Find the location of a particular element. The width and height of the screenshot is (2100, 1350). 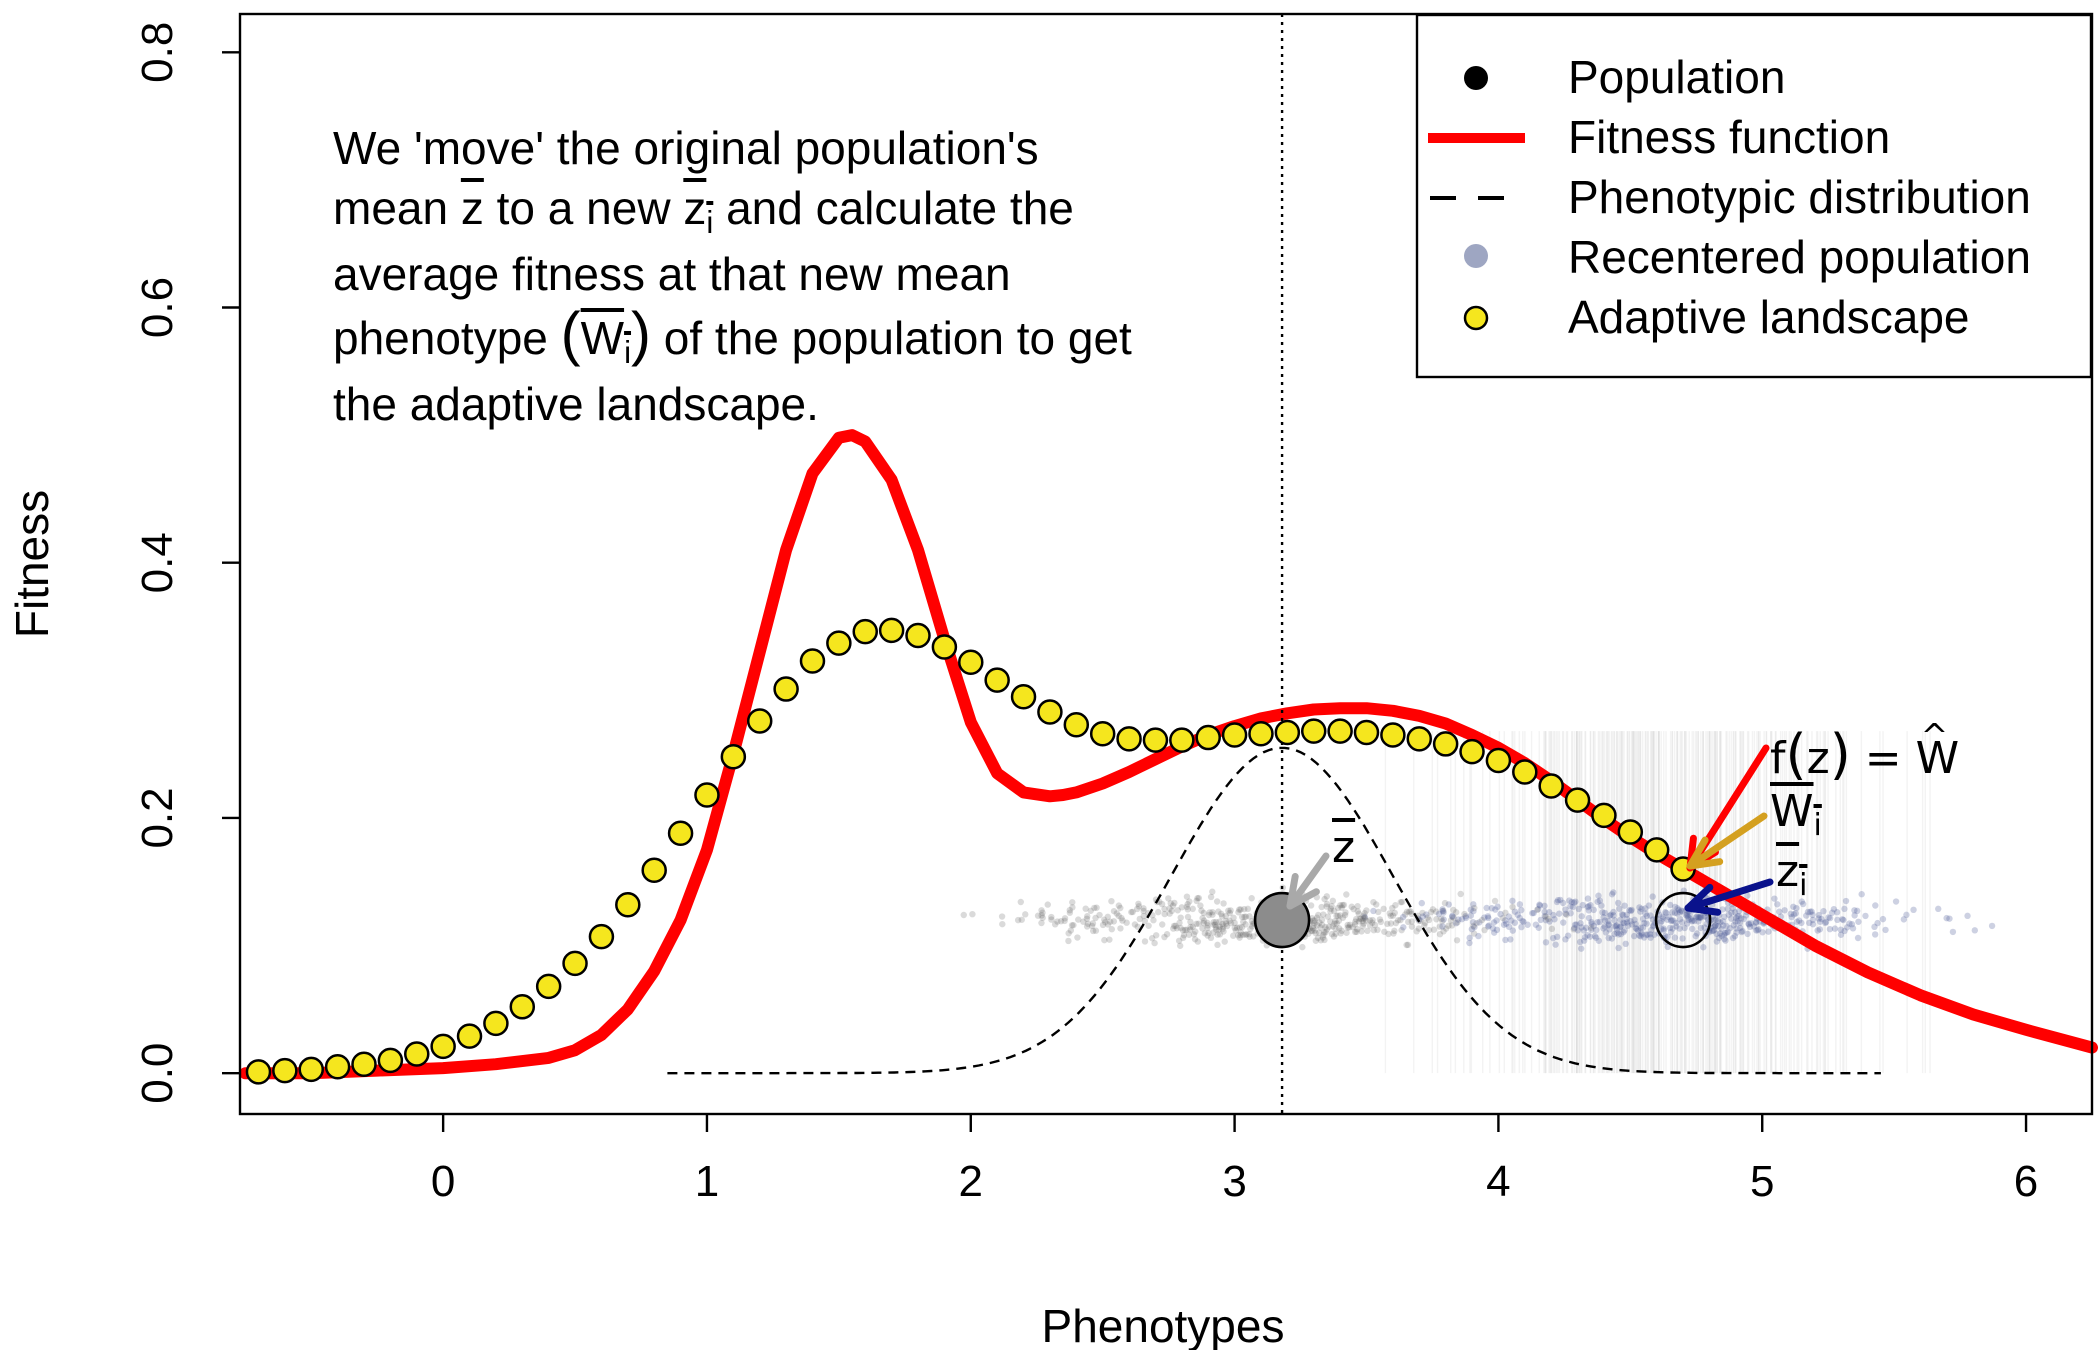

annotation-line-1: We 'move' the original population's is located at coordinates (686, 148).